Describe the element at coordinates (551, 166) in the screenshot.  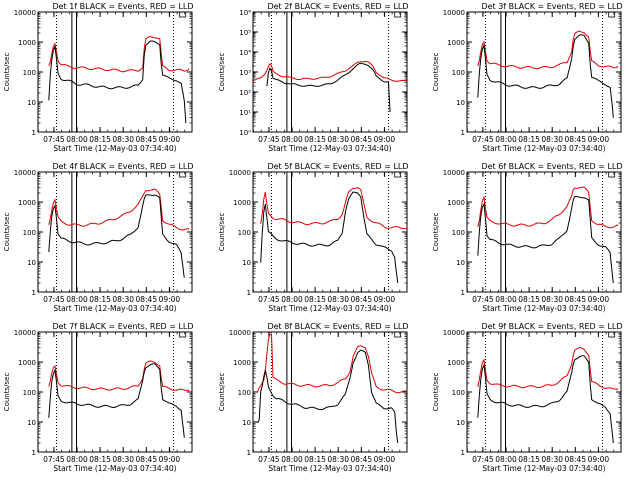
I see `panel-title: Det 6f BLACK = Events, RED = LLD` at that location.